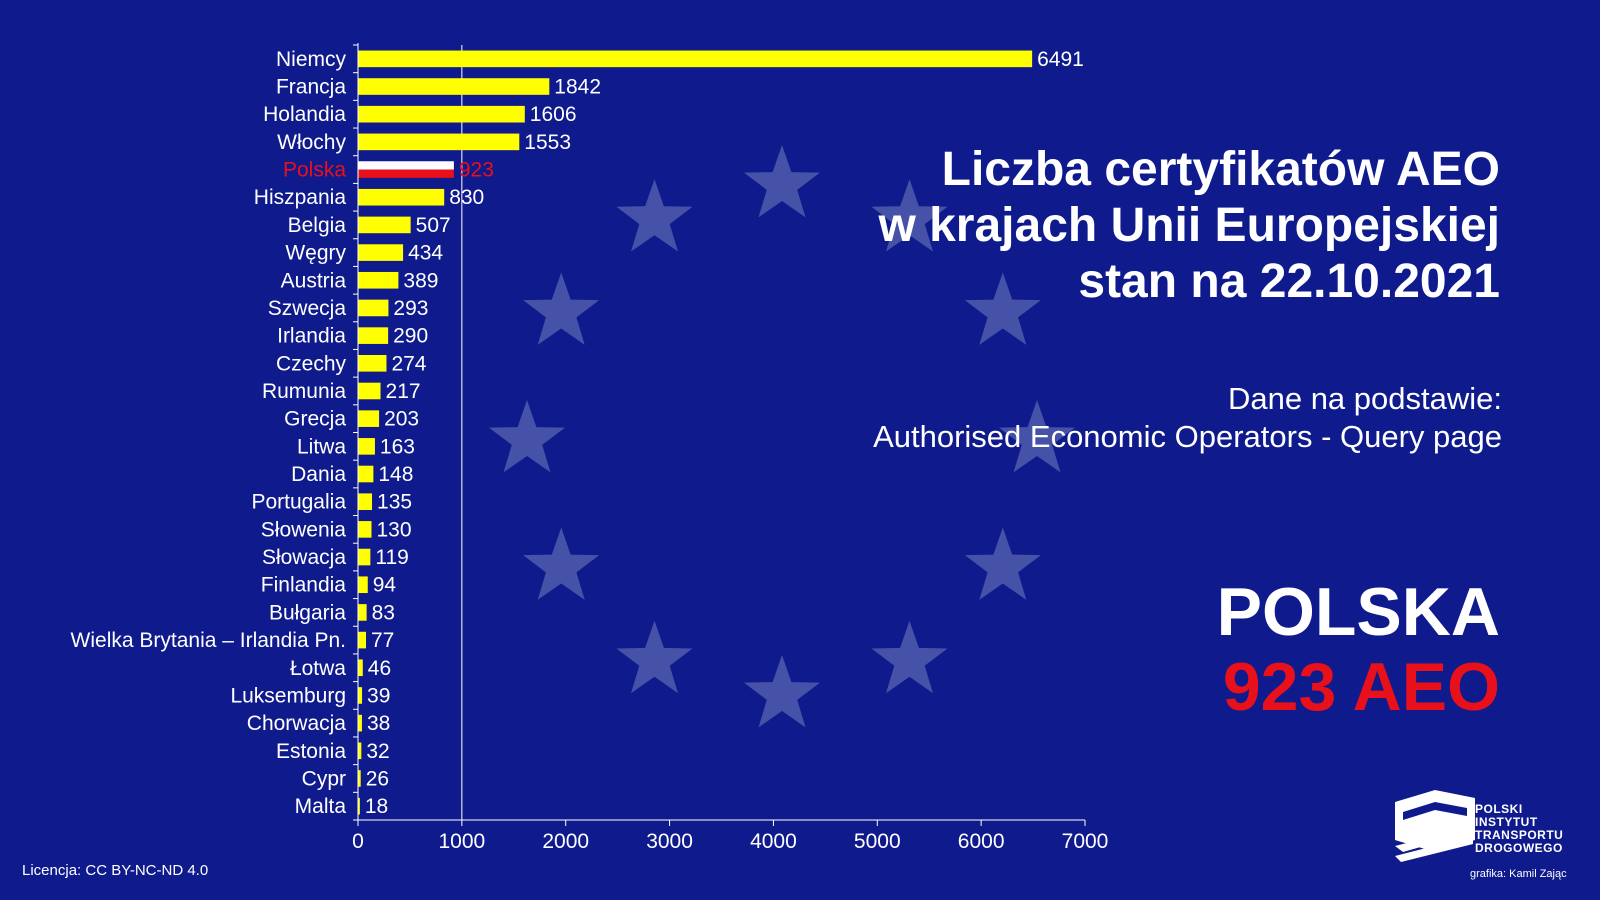 This screenshot has height=900, width=1600. Describe the element at coordinates (321, 806) in the screenshot. I see `category-label: Malta` at that location.